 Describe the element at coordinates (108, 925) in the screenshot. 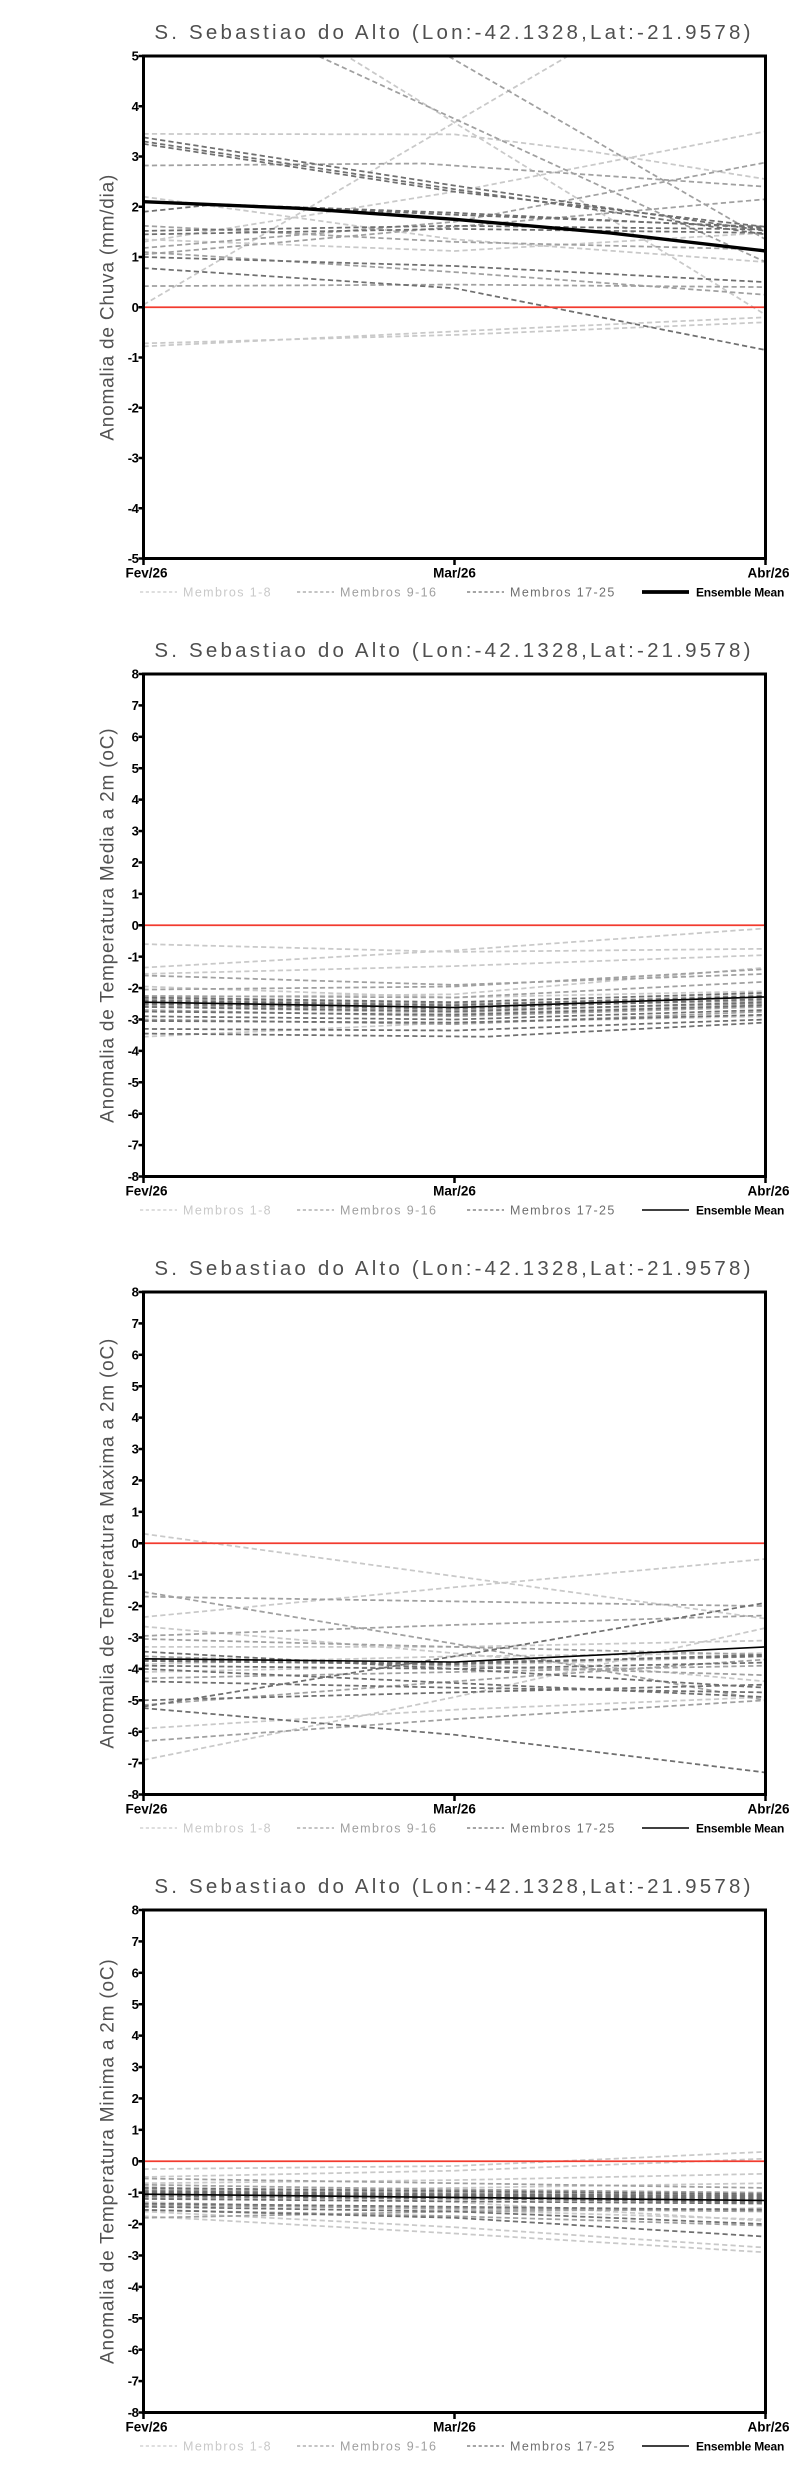

I see `y-axis-label: Anomalia de Temperatura Media a 2m (oC)` at that location.